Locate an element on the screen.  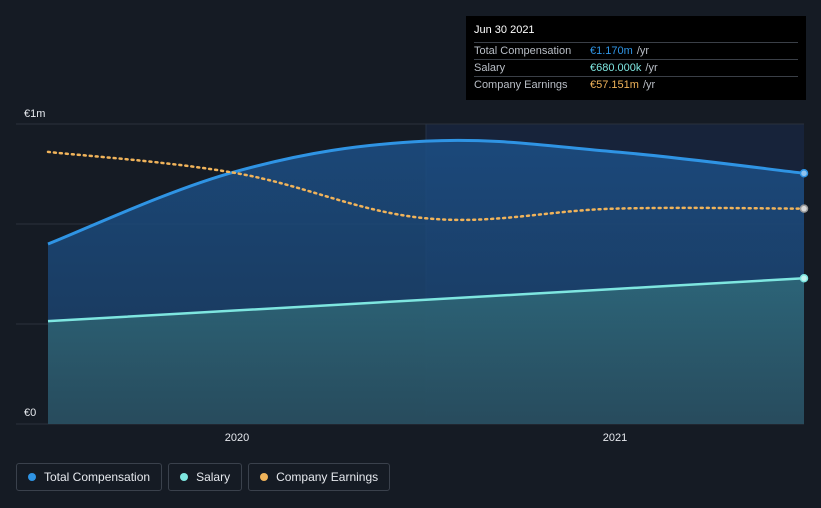
tooltip-value: €57.151m is located at coordinates (614, 85).